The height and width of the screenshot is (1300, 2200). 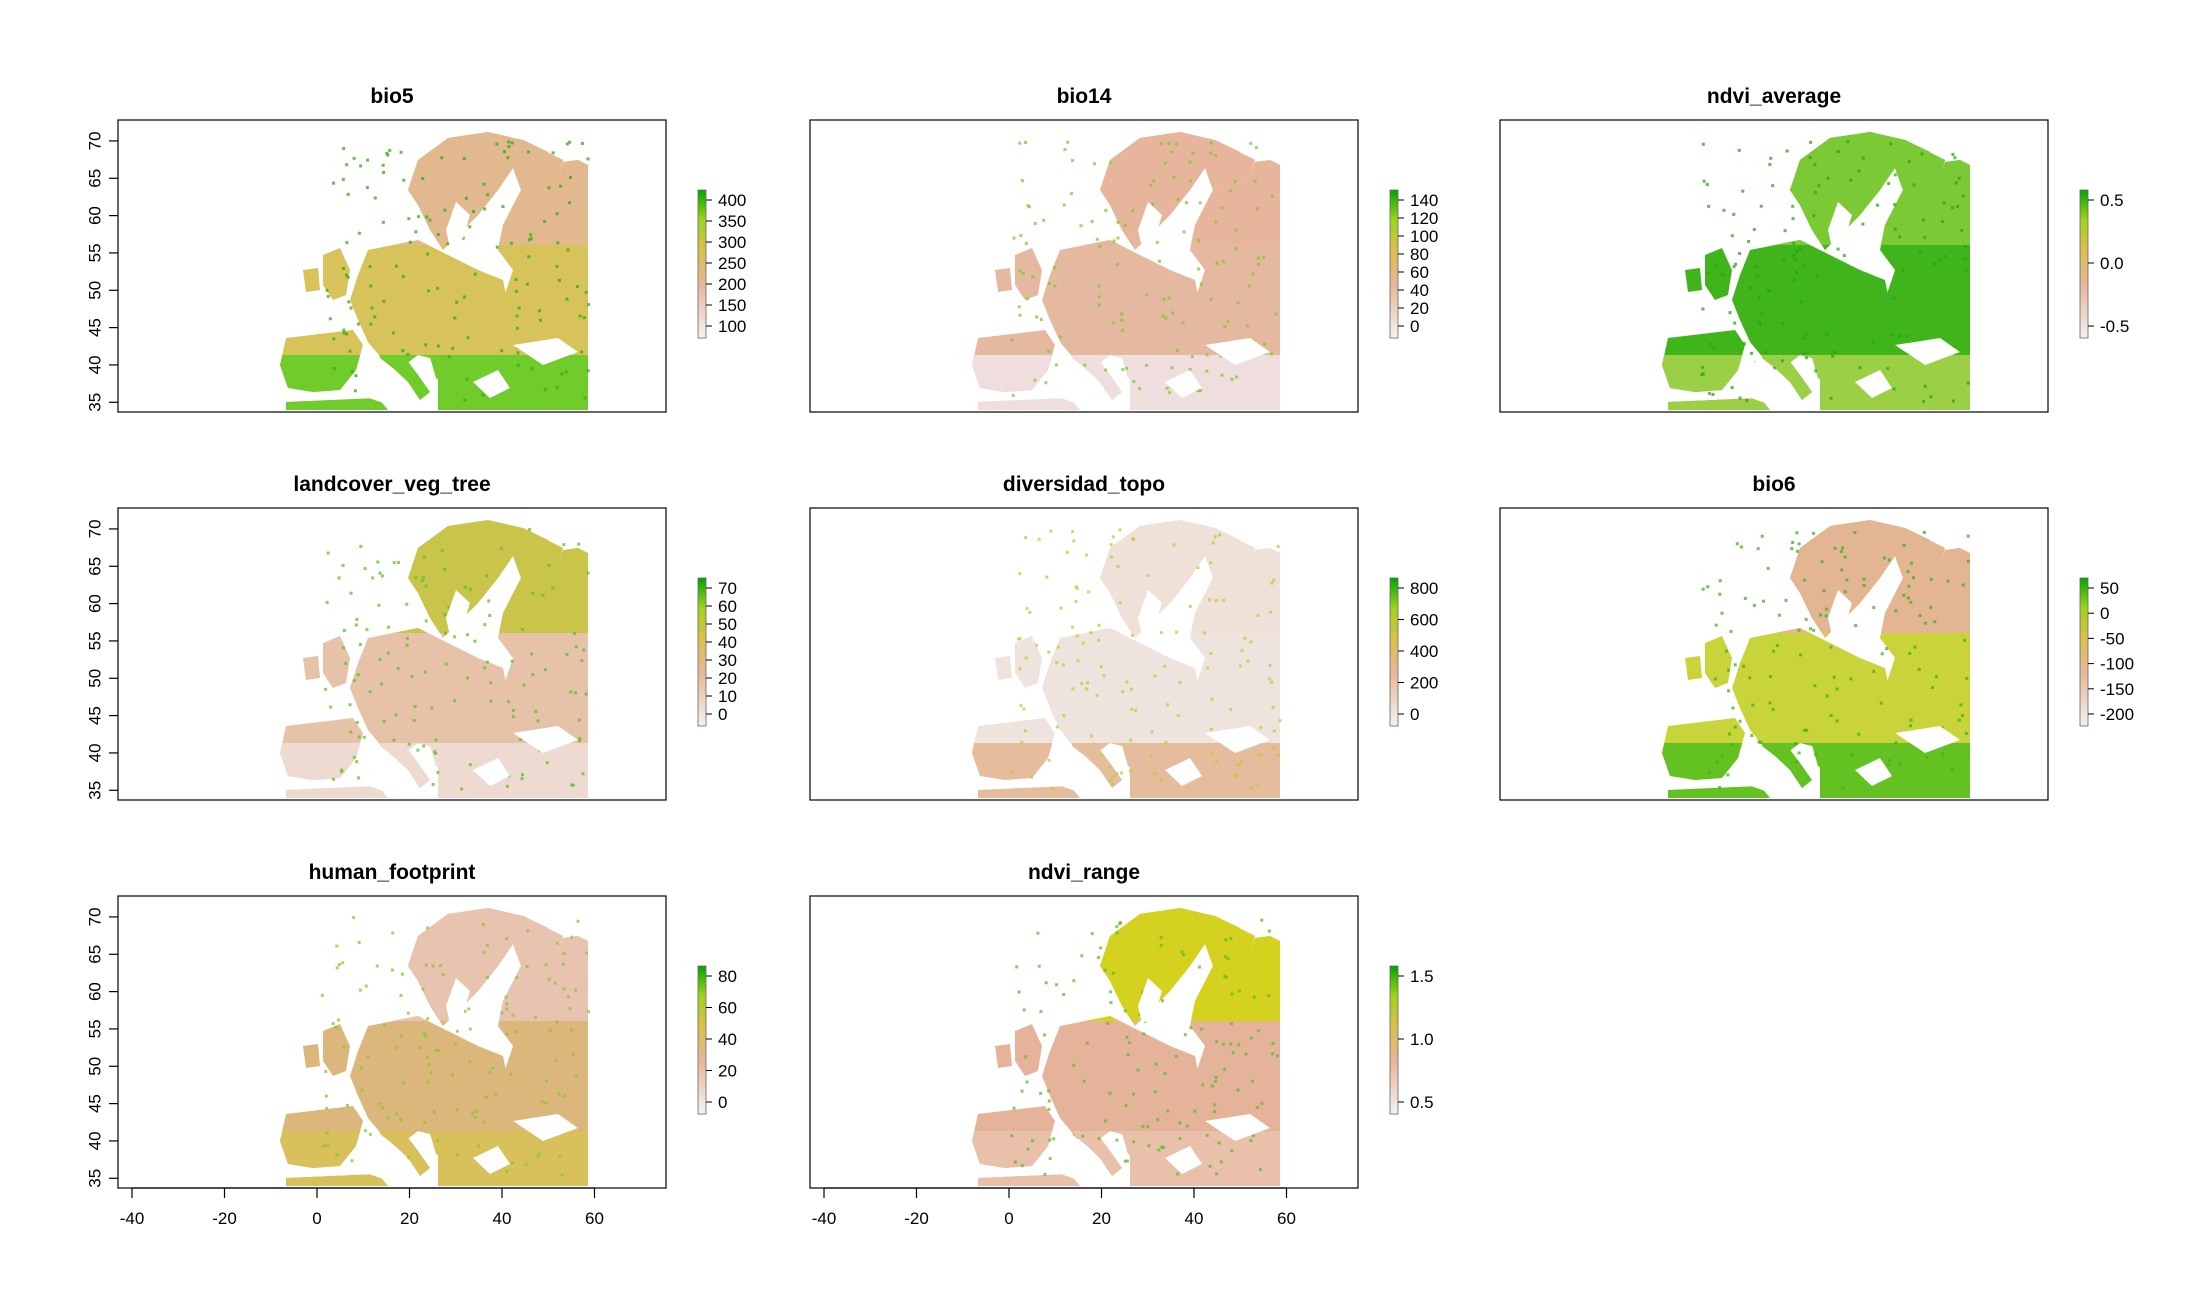 I want to click on legend-tick-label: 200, so click(x=732, y=284).